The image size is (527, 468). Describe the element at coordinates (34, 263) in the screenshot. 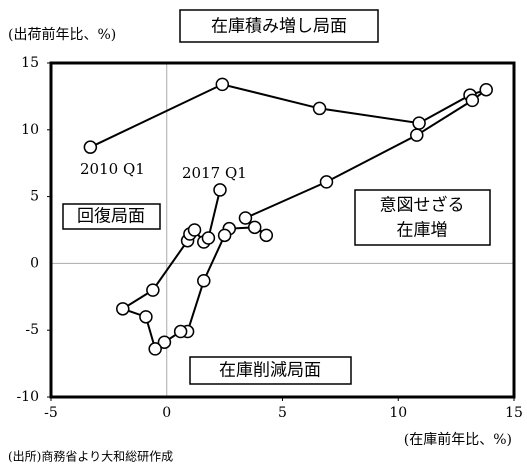

I see `y-tick-label: 0` at that location.